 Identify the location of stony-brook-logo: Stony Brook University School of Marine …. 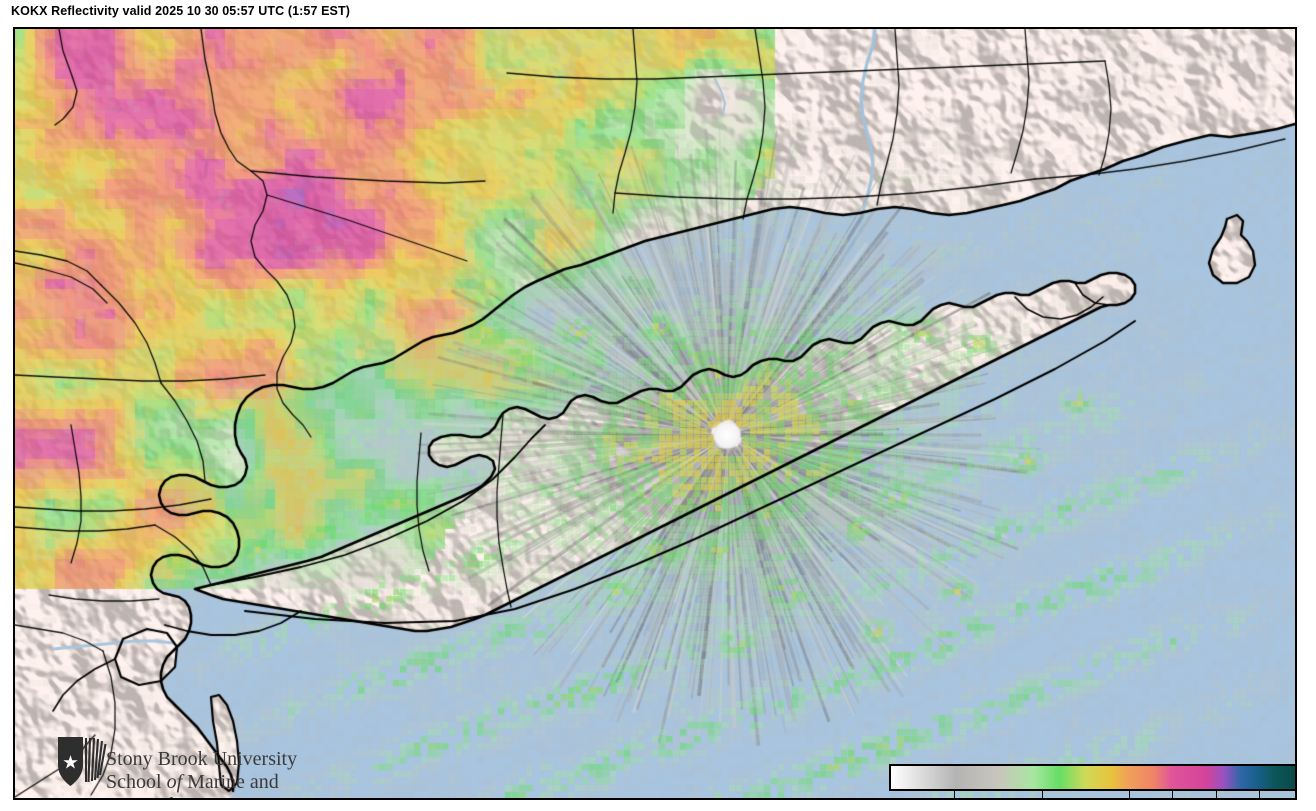
(193, 766).